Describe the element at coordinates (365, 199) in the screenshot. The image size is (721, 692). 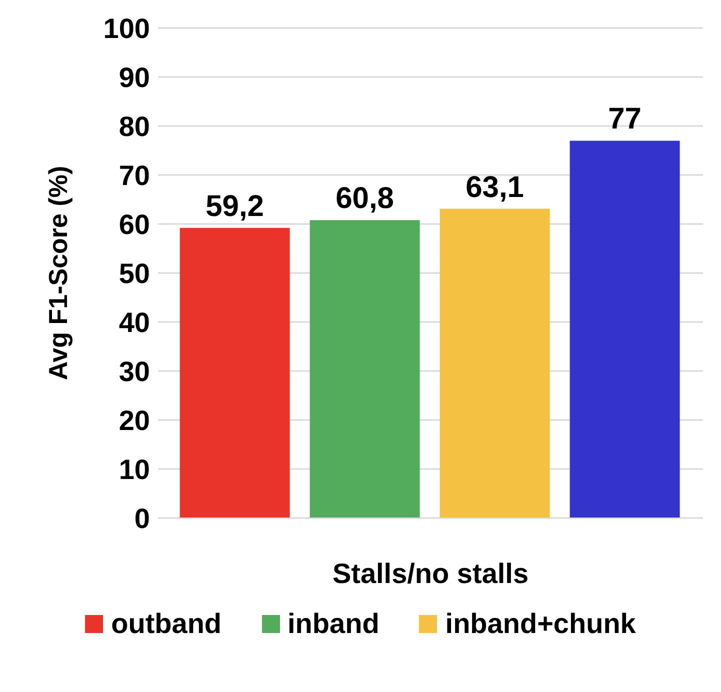
I see `data-label: 60,8` at that location.